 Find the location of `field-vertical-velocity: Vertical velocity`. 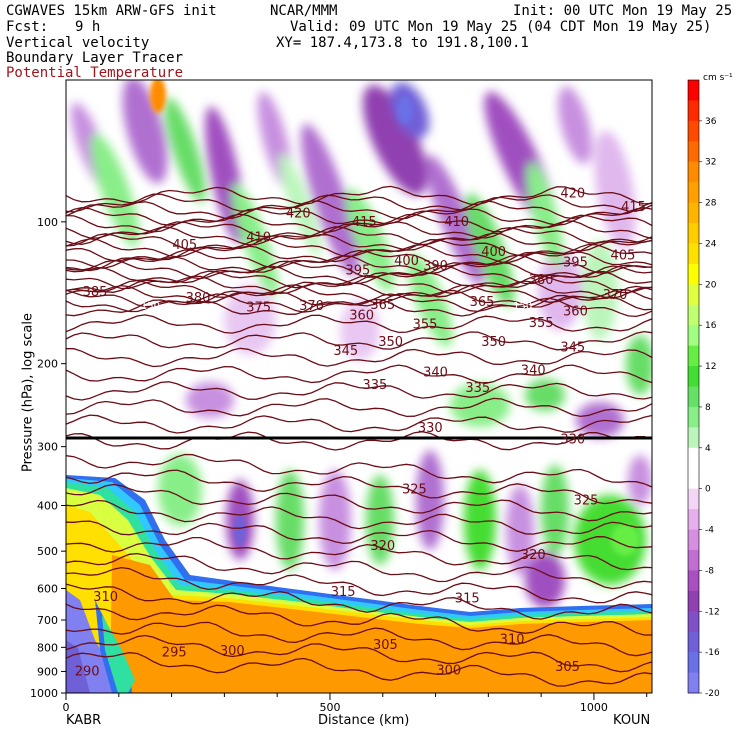

field-vertical-velocity: Vertical velocity is located at coordinates (78, 43).